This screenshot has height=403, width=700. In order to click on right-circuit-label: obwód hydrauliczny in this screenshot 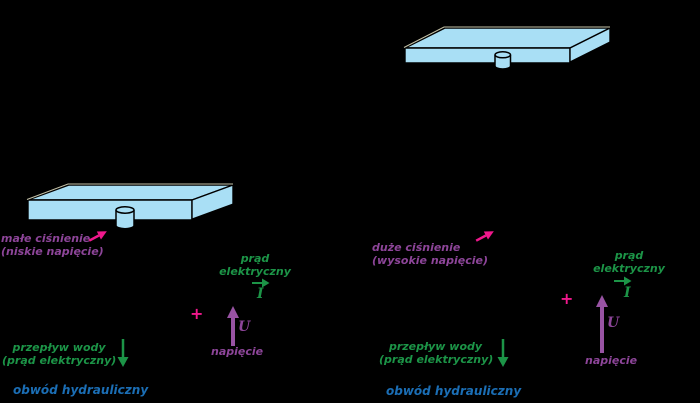, I will do `click(454, 391)`.